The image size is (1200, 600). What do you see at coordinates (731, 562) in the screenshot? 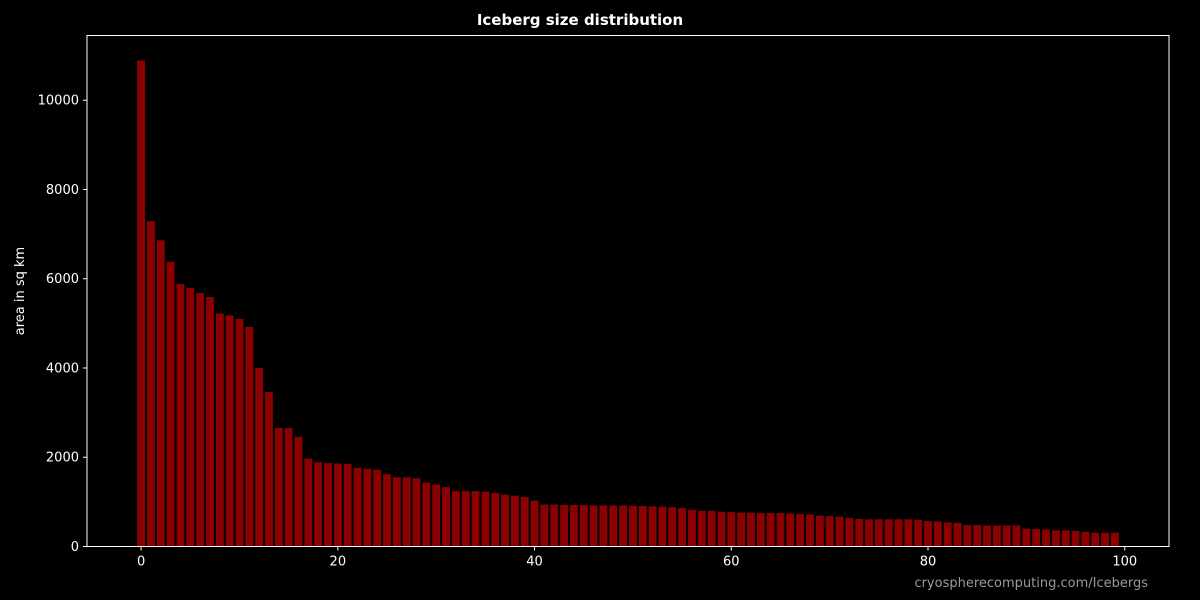
I see `x-tick-label: 60` at bounding box center [731, 562].